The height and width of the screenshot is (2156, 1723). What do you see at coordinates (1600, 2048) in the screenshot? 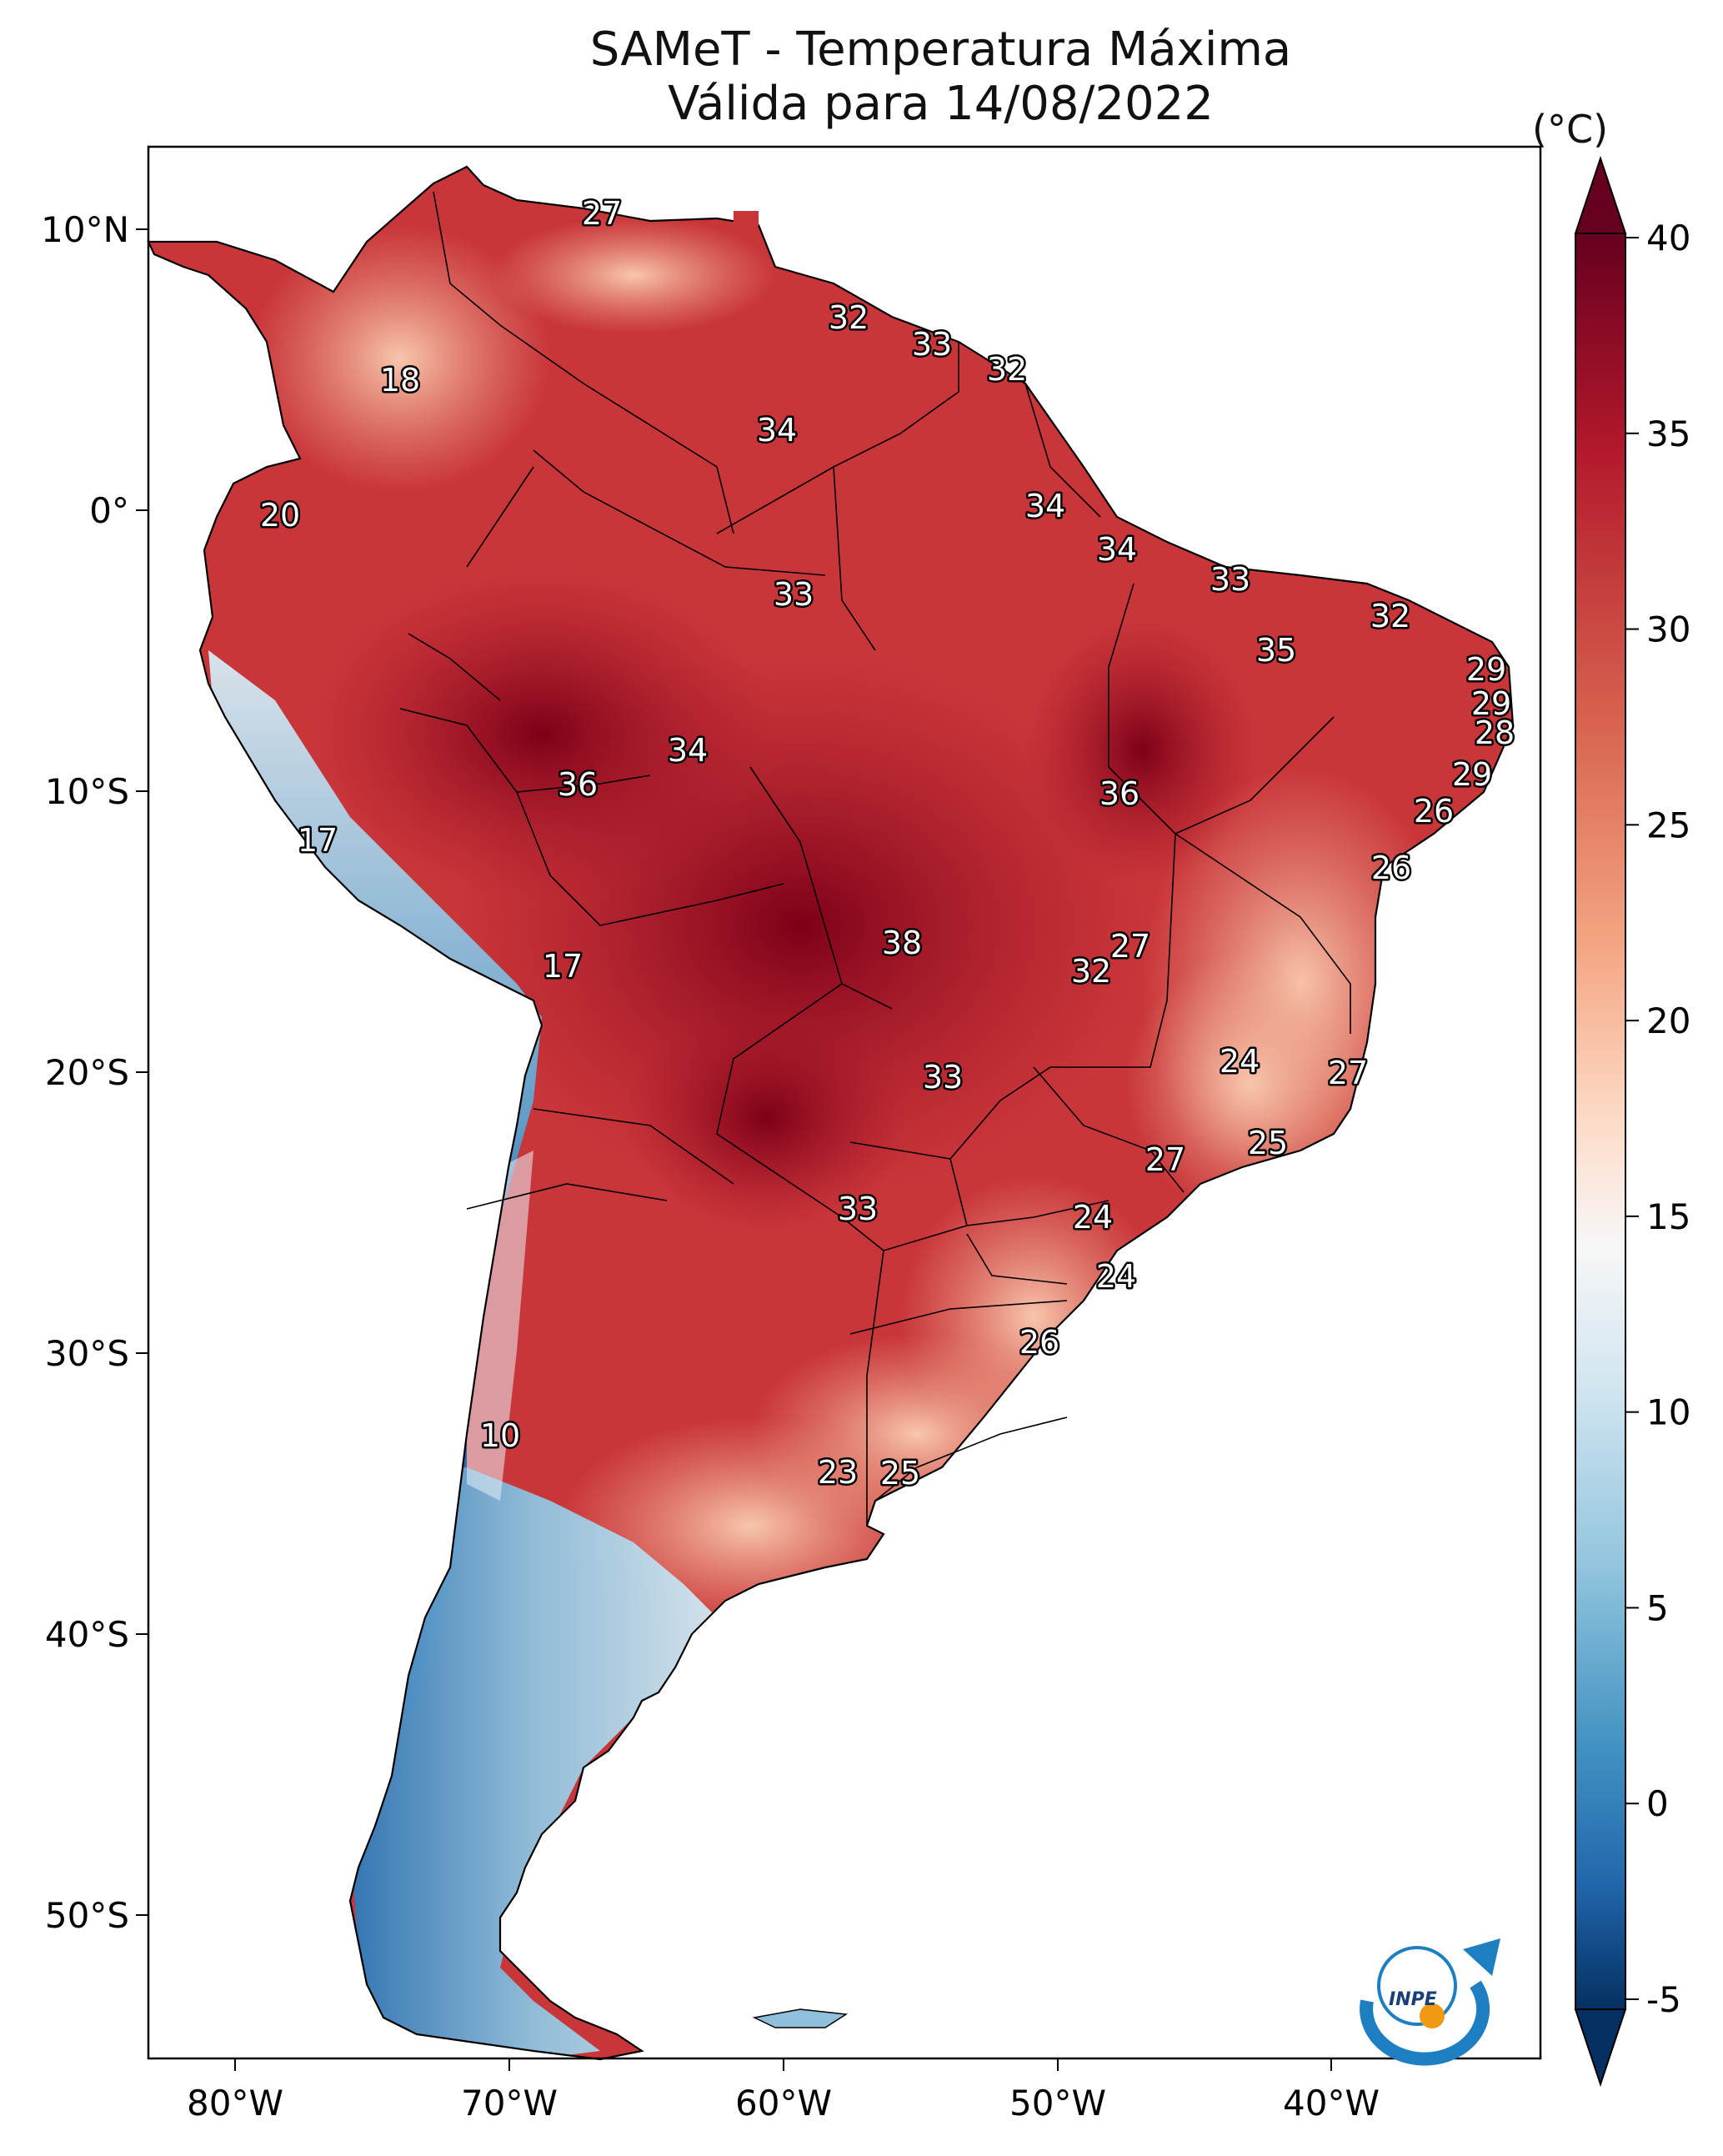
I see `colorbar-min-extend` at bounding box center [1600, 2048].